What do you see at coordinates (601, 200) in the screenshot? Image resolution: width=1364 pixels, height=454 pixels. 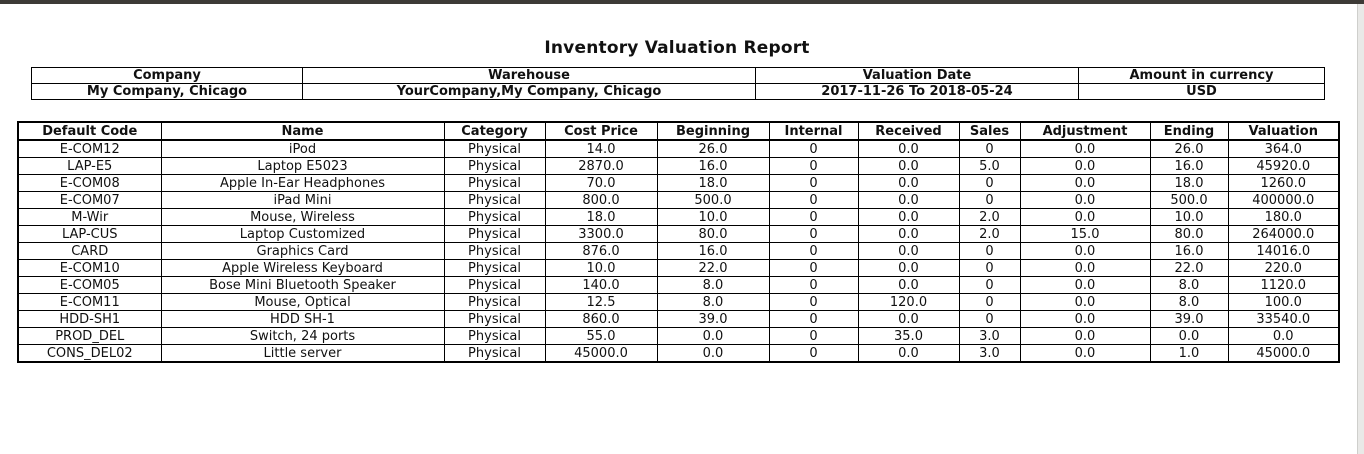 I see `cell-cost-price: 800.0` at bounding box center [601, 200].